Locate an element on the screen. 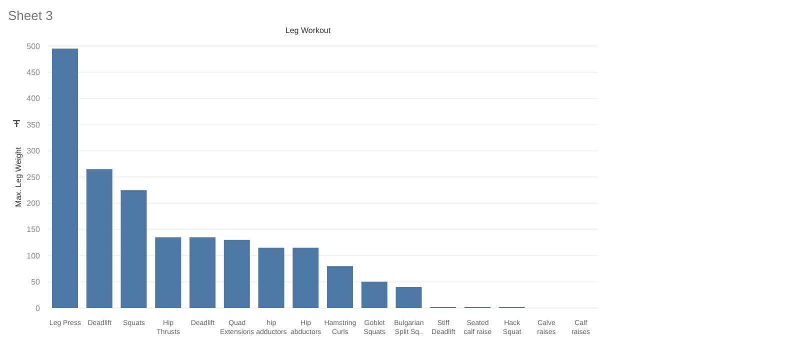  y-tick-label: 100 is located at coordinates (33, 255).